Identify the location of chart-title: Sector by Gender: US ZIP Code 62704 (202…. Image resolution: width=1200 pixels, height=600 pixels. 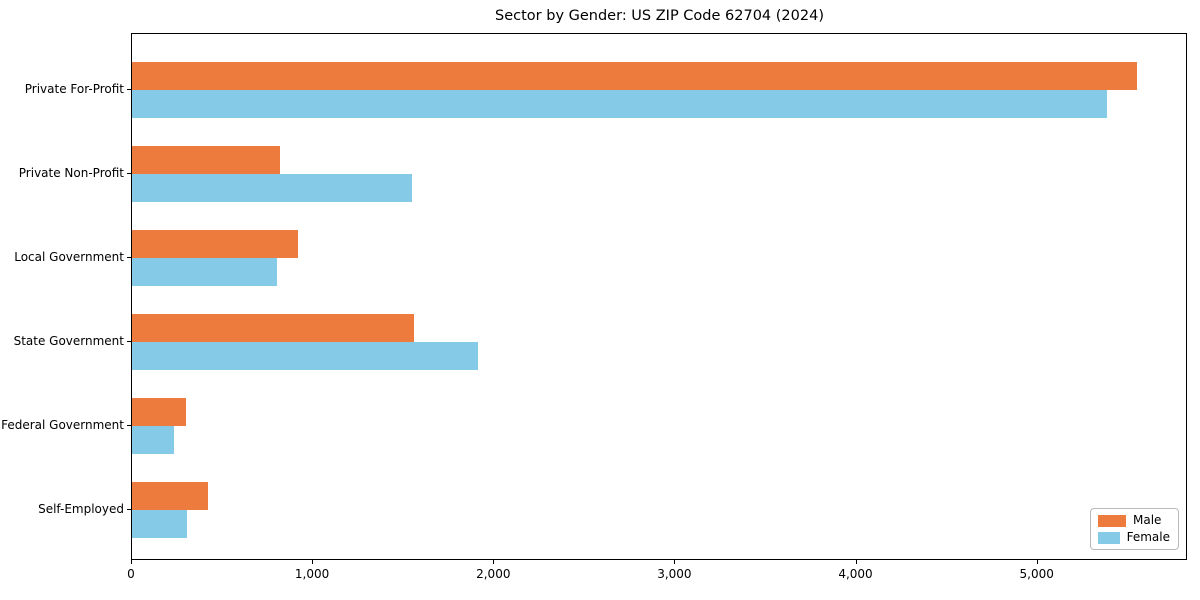
(659, 16).